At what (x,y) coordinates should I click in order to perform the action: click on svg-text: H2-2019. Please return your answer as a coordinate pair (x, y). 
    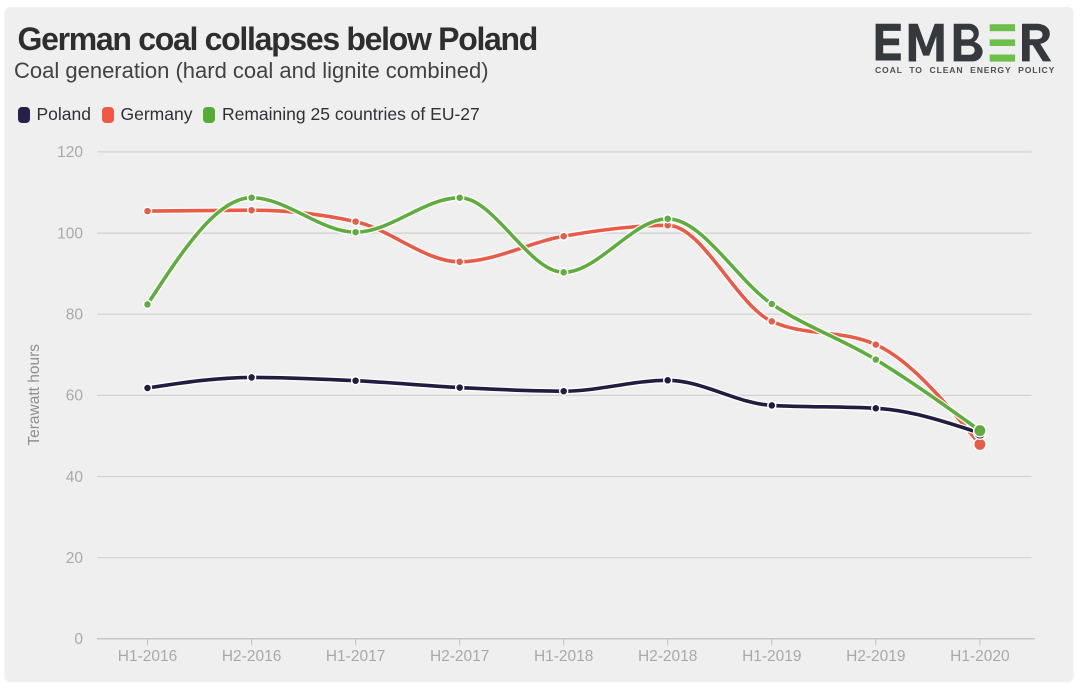
    Looking at the image, I should click on (875, 656).